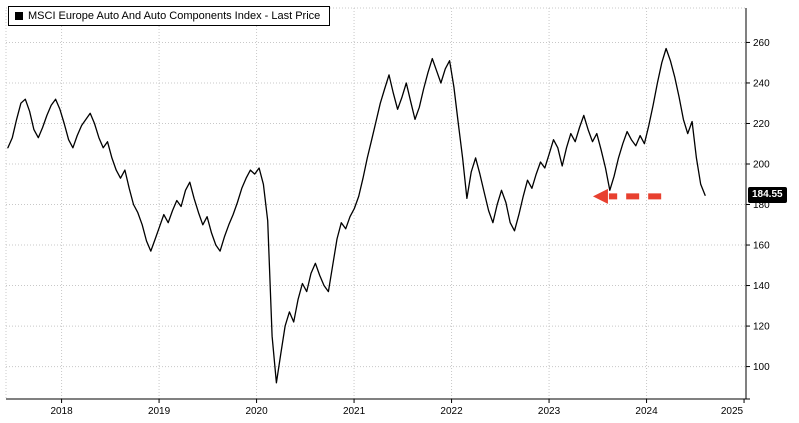 The width and height of the screenshot is (799, 423). What do you see at coordinates (549, 411) in the screenshot?
I see `x-tick-label: 2023` at bounding box center [549, 411].